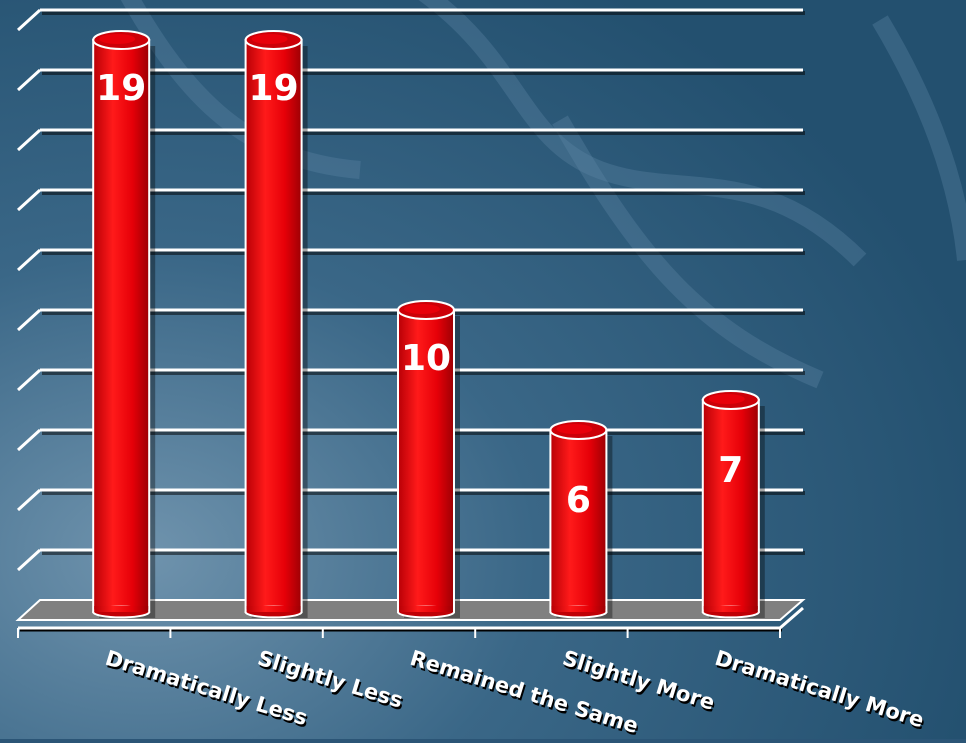  Describe the element at coordinates (733, 504) in the screenshot. I see `bar: 7` at that location.